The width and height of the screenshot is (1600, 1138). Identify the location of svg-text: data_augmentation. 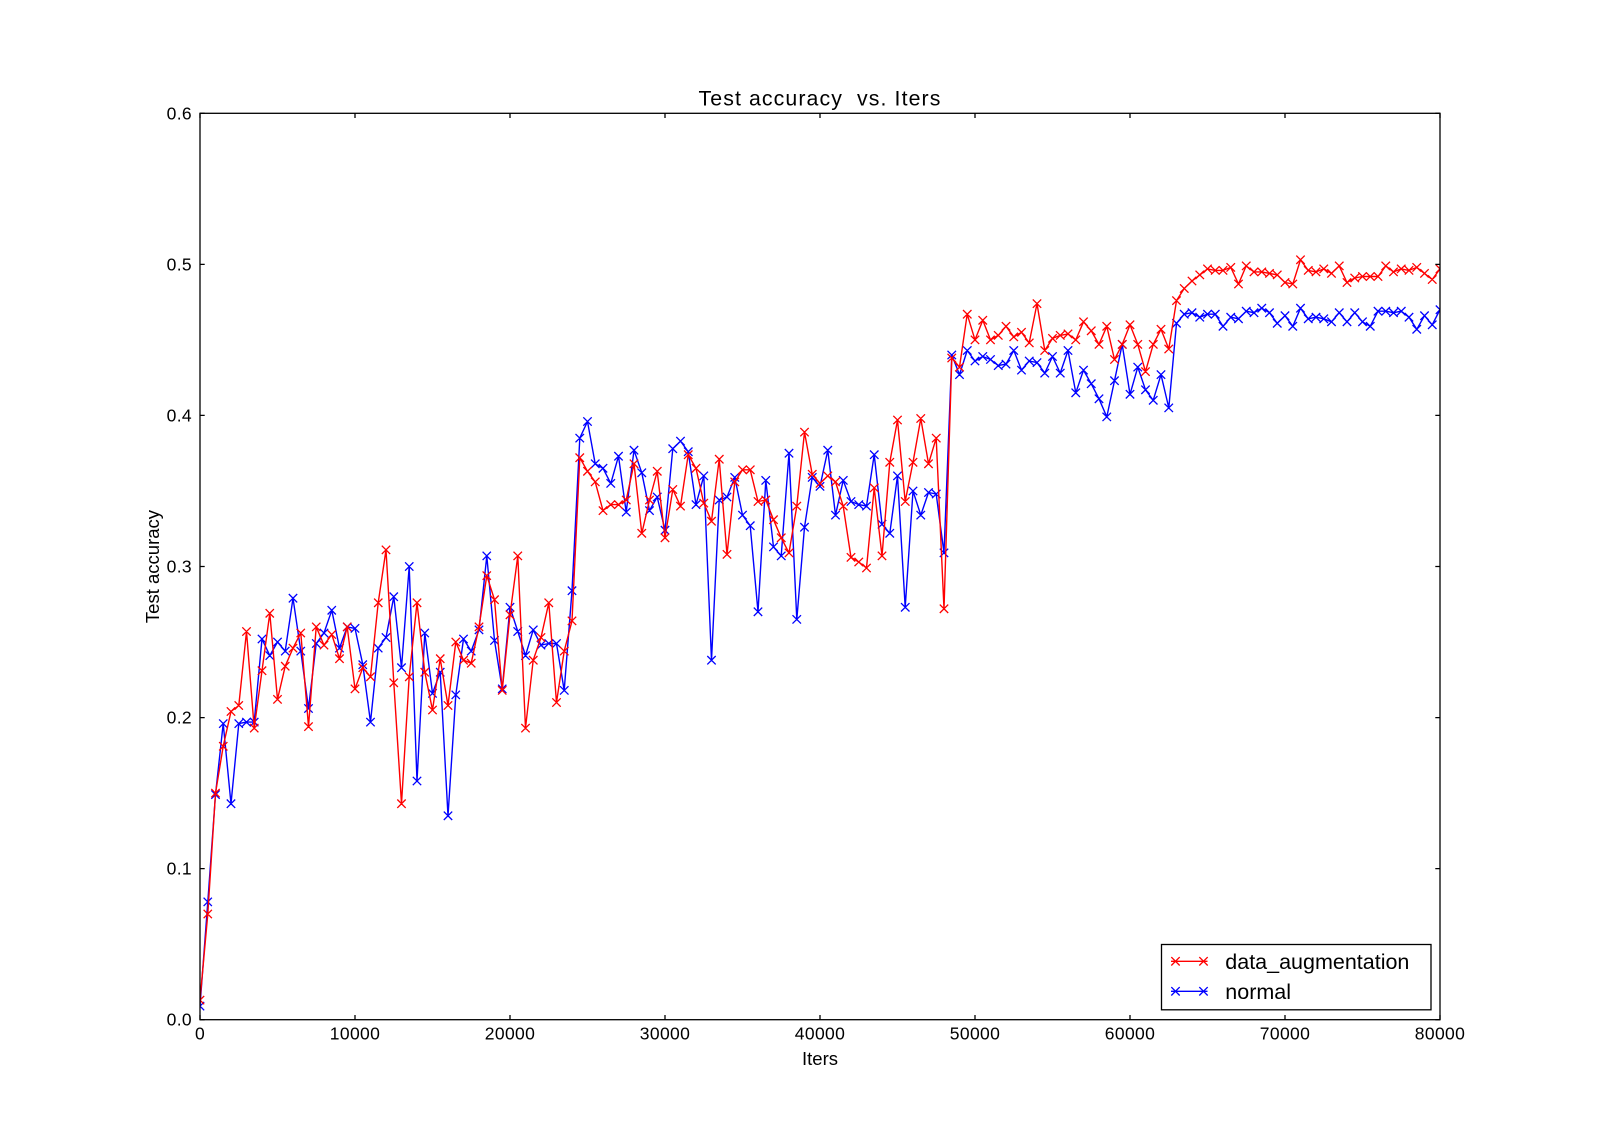
(1317, 962).